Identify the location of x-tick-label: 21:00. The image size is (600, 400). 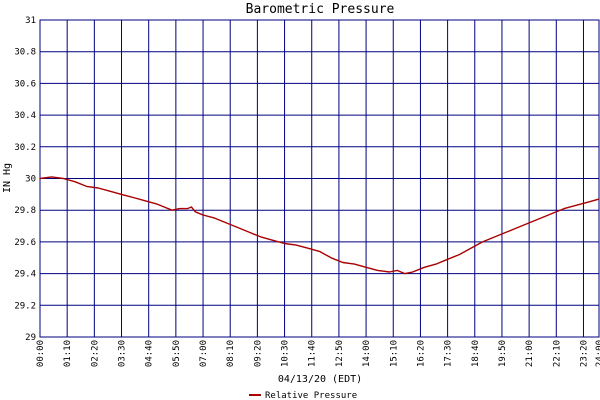
(530, 353).